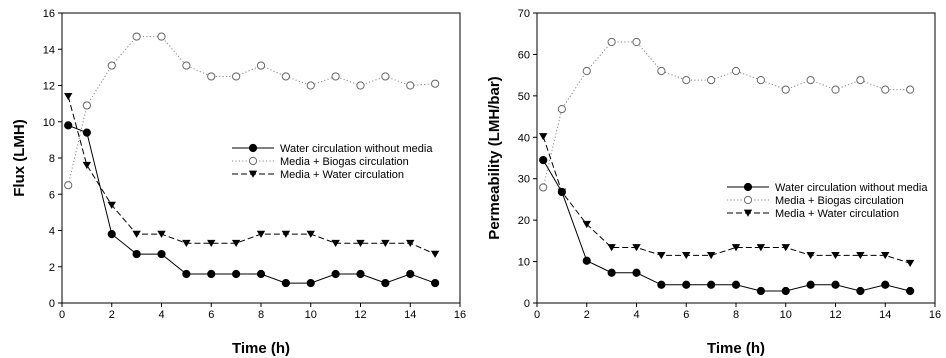 This screenshot has height=358, width=946. Describe the element at coordinates (52, 232) in the screenshot. I see `y-tick-label: 4` at that location.